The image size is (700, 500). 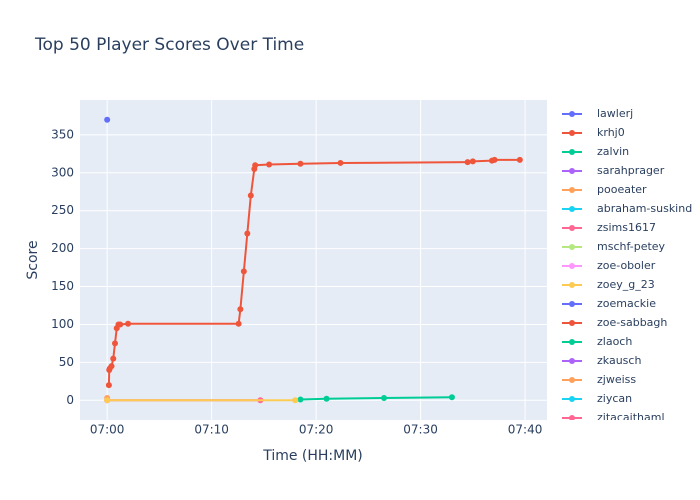 I want to click on legend-label: zoe-oboler, so click(x=626, y=265).